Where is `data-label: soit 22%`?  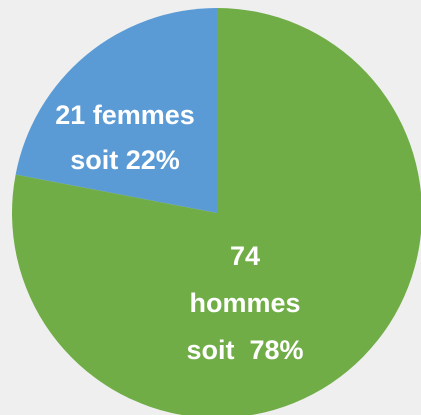
data-label: soit 22% is located at coordinates (125, 160).